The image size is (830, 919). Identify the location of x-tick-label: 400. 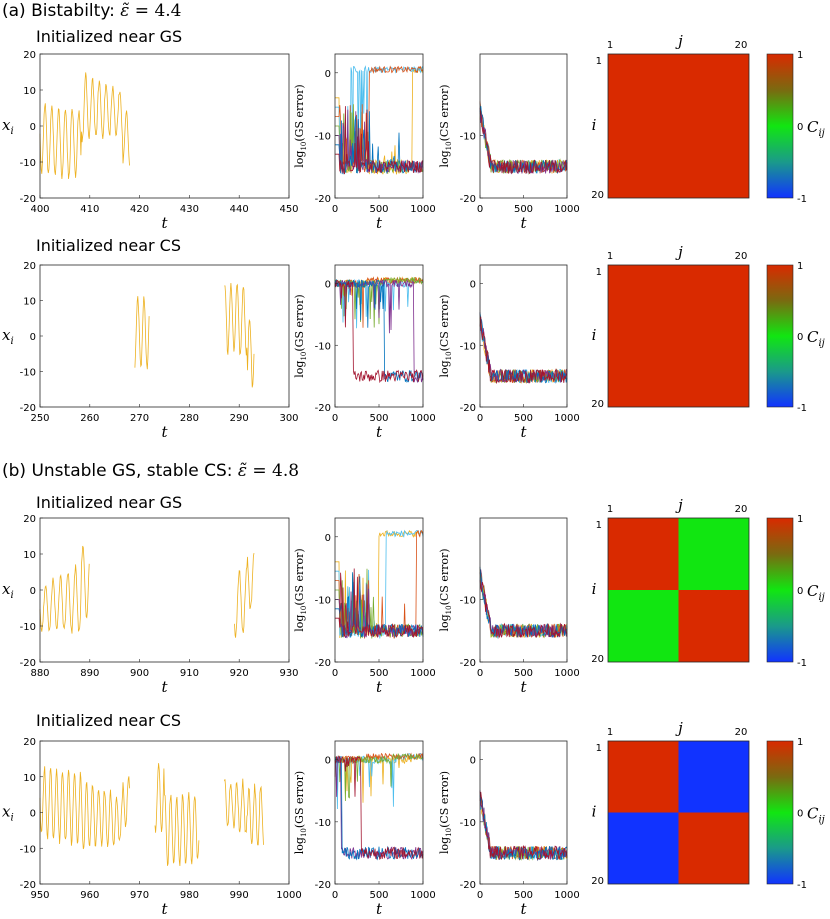
(39, 209).